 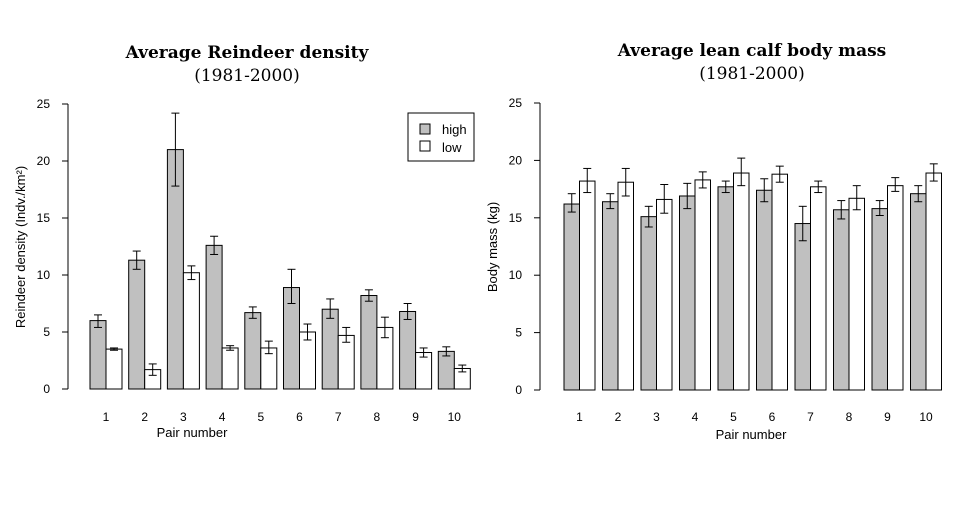 What do you see at coordinates (579, 417) in the screenshot?
I see `body-mass-x-tick-label: 1` at bounding box center [579, 417].